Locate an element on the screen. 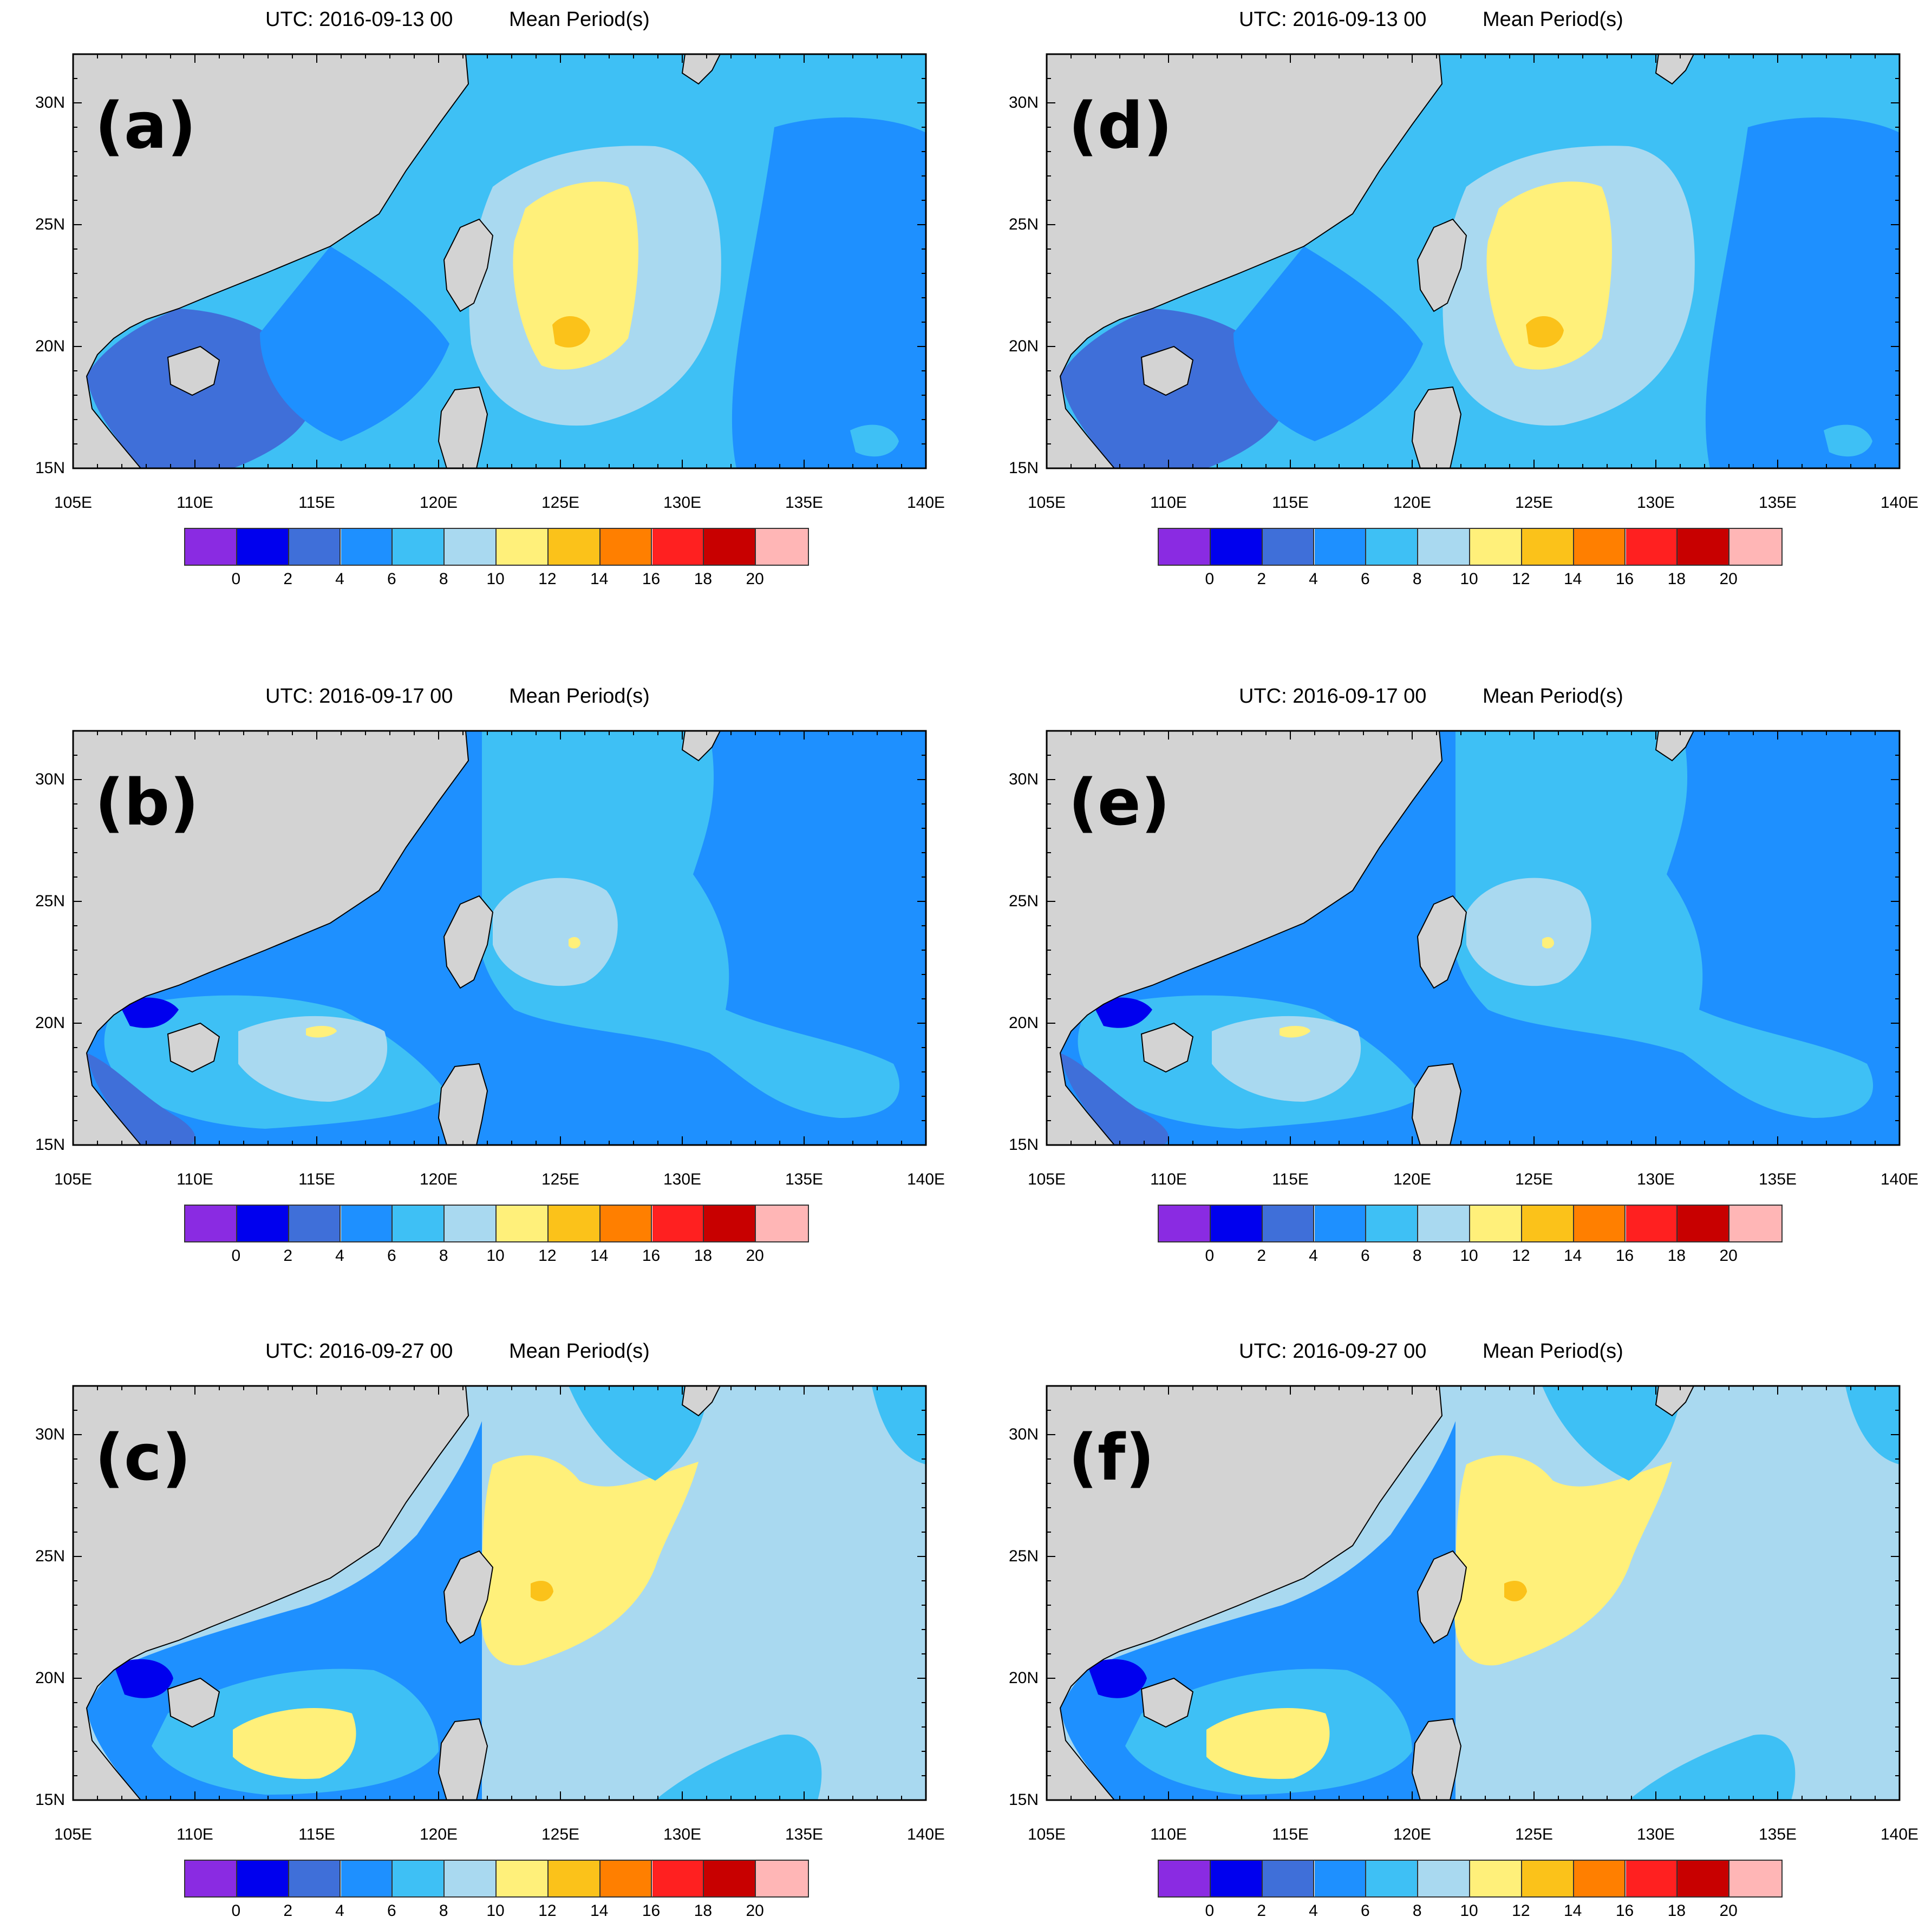 The width and height of the screenshot is (1932, 1930). colorbar-label: 10 is located at coordinates (1469, 579).